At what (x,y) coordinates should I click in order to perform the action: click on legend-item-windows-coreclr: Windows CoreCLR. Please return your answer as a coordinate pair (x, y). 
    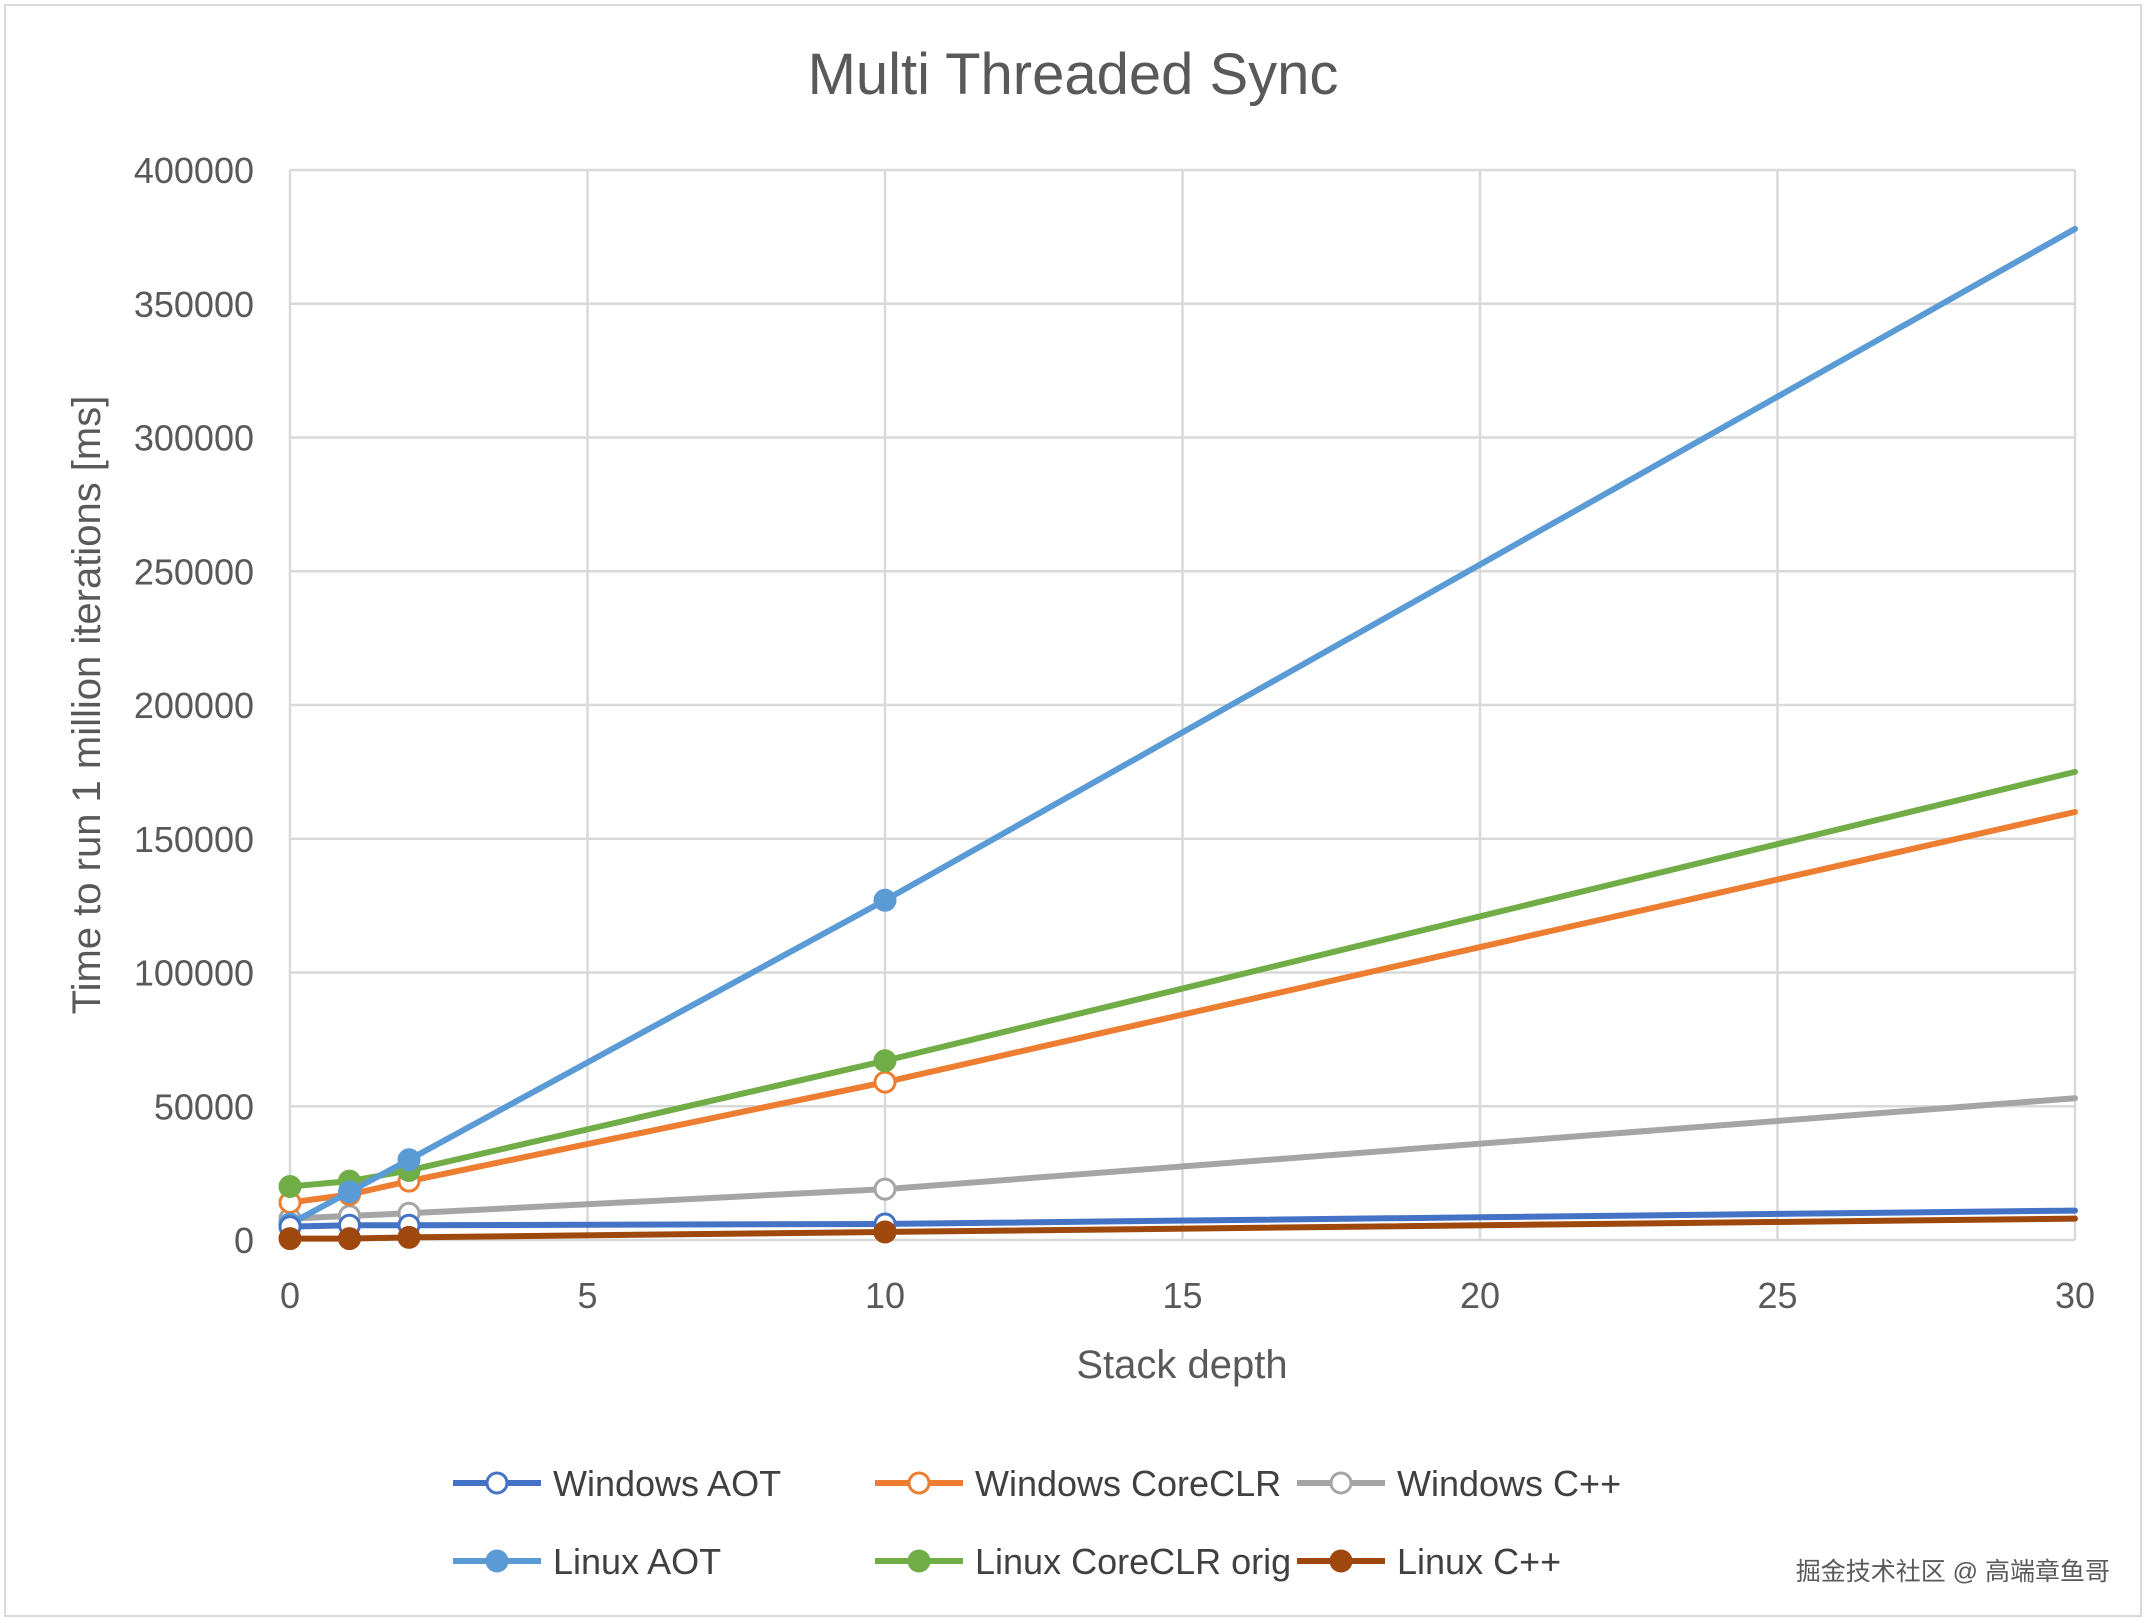
    Looking at the image, I should click on (1078, 1483).